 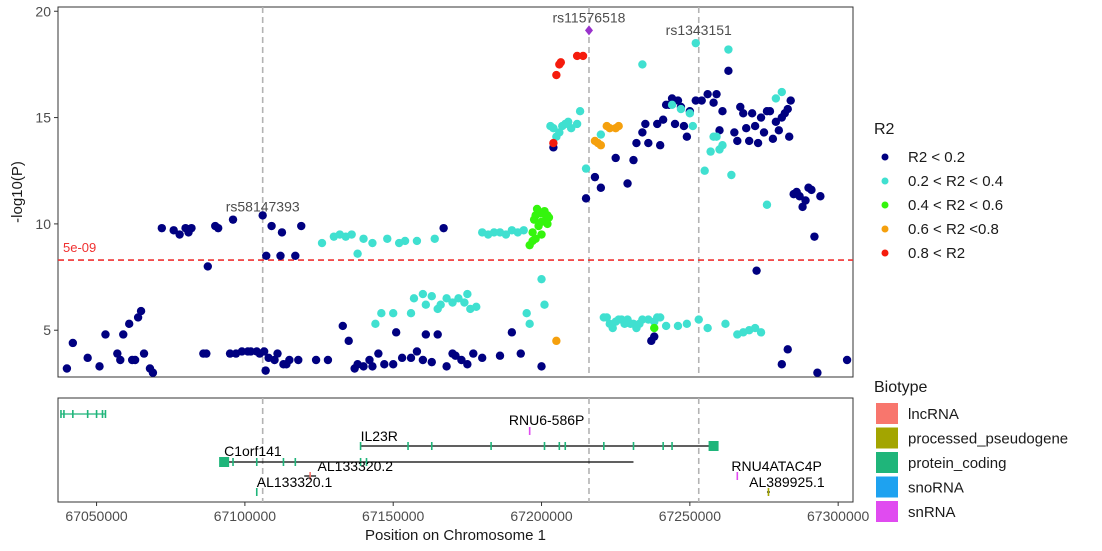 I want to click on snp-annotation: rs11576518, so click(x=589, y=17).